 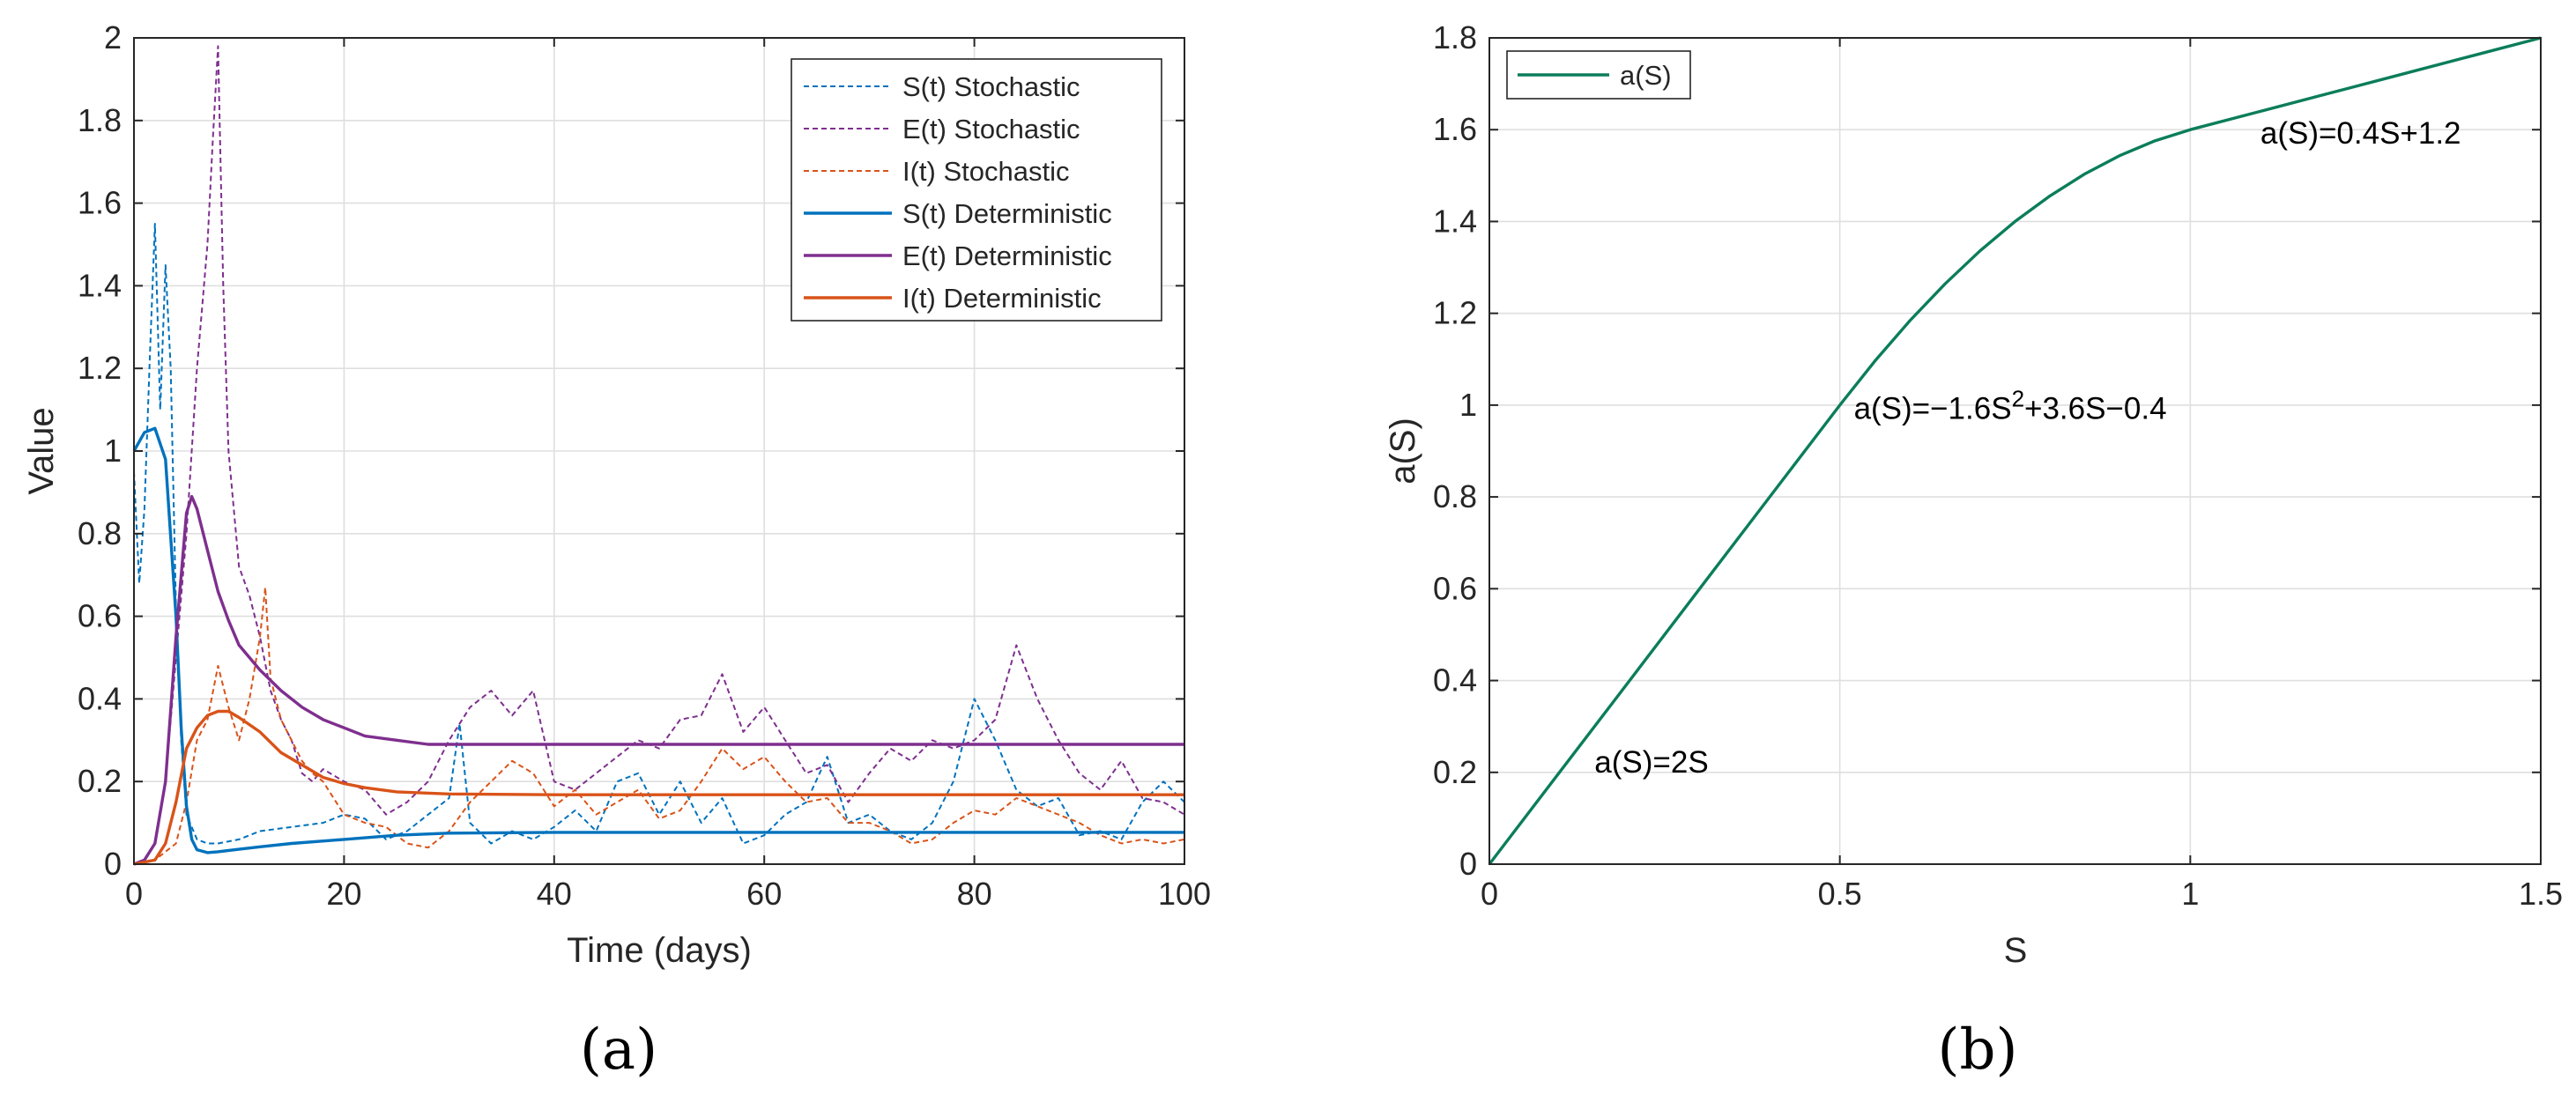 I want to click on x-tick-label: 60, so click(x=764, y=894).